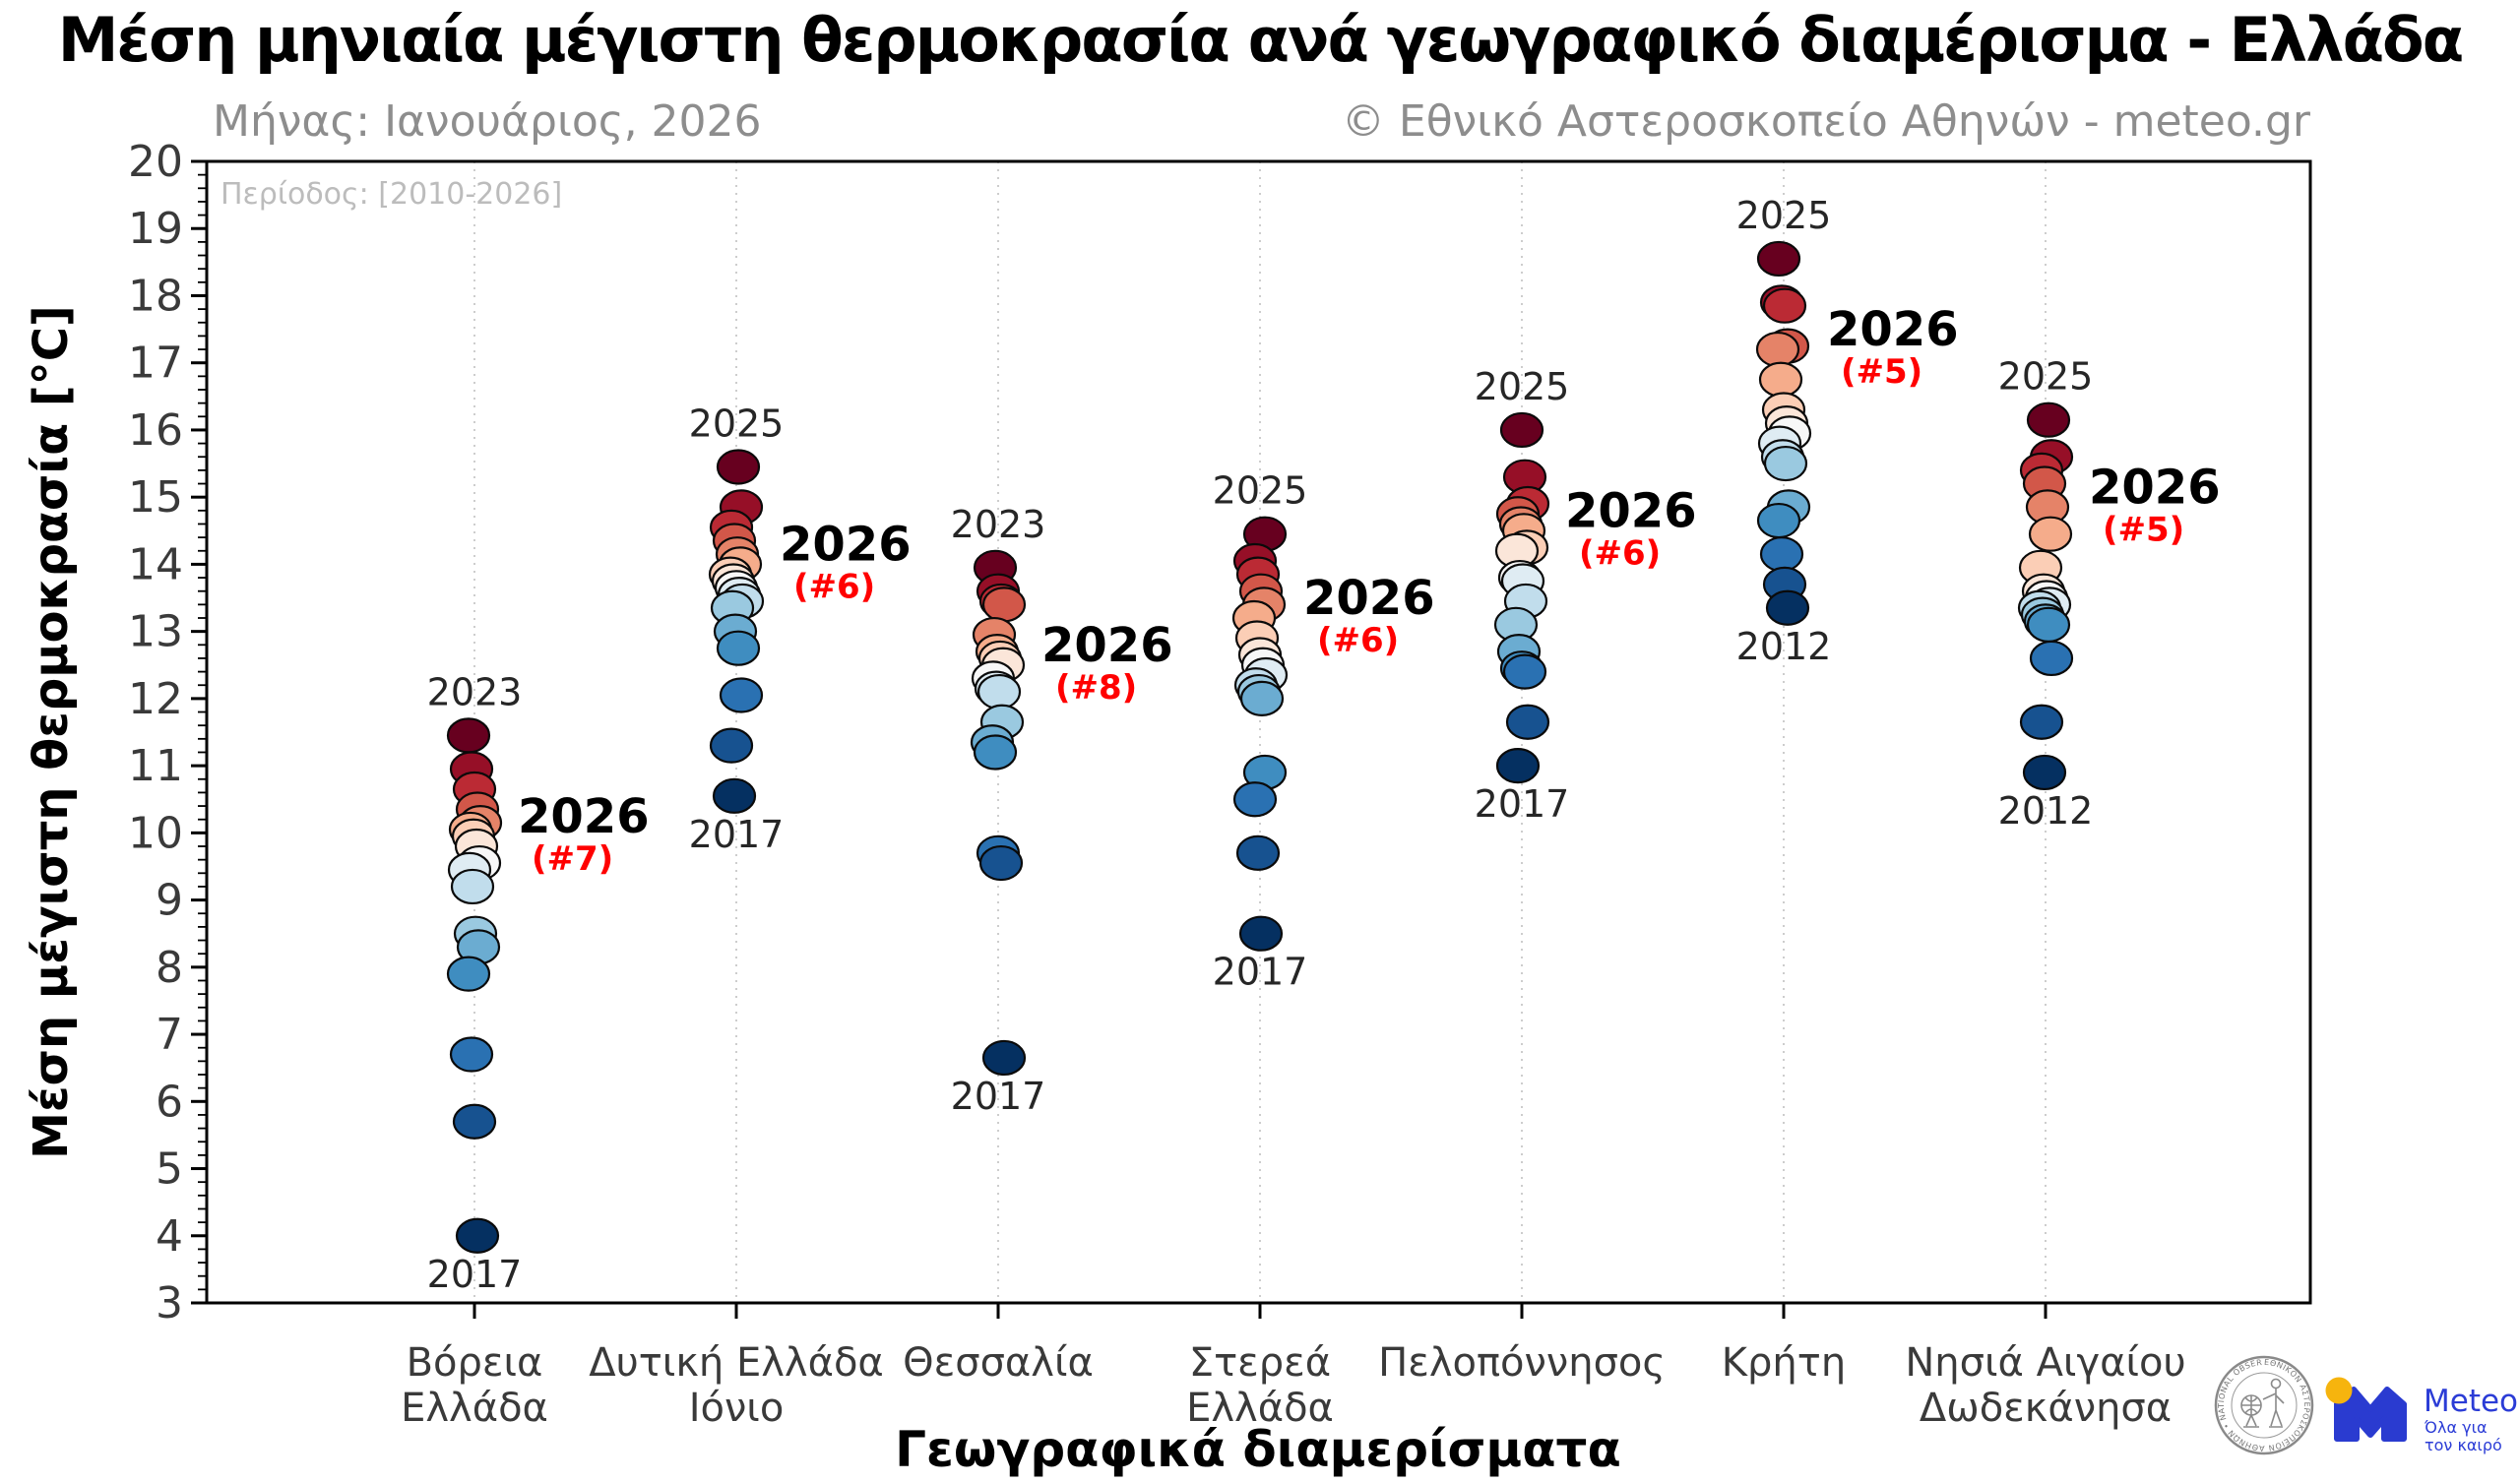 The width and height of the screenshot is (2520, 1483). What do you see at coordinates (2456, 1427) in the screenshot?
I see `meteo-tagline-1: Όλα για` at bounding box center [2456, 1427].